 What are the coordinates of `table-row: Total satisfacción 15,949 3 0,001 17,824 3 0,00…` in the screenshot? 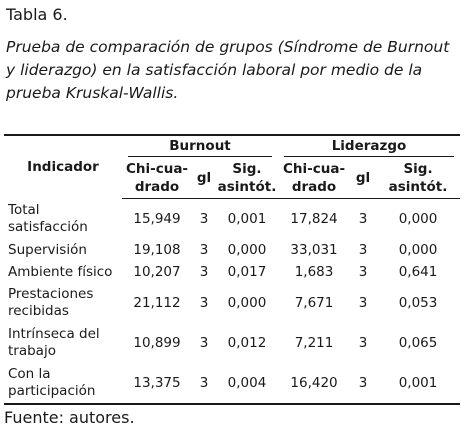 It's located at (232, 219).